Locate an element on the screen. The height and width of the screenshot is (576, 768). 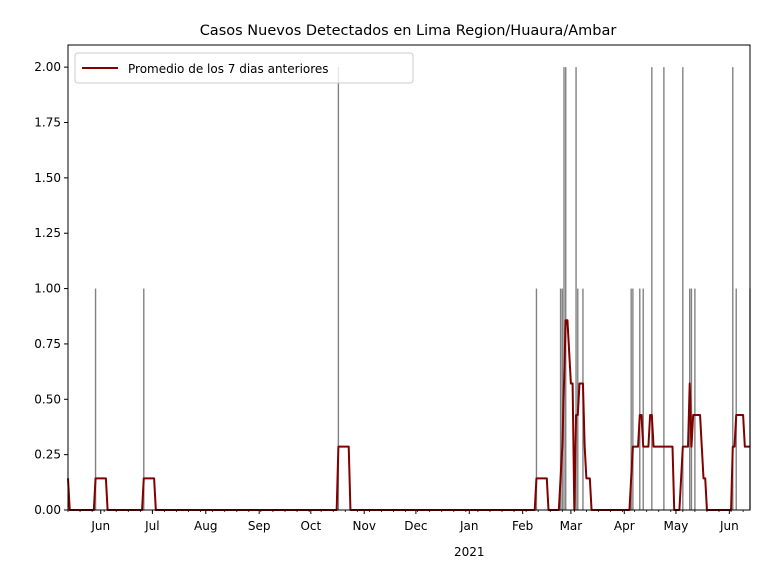
x-tick-label: Nov is located at coordinates (364, 526).